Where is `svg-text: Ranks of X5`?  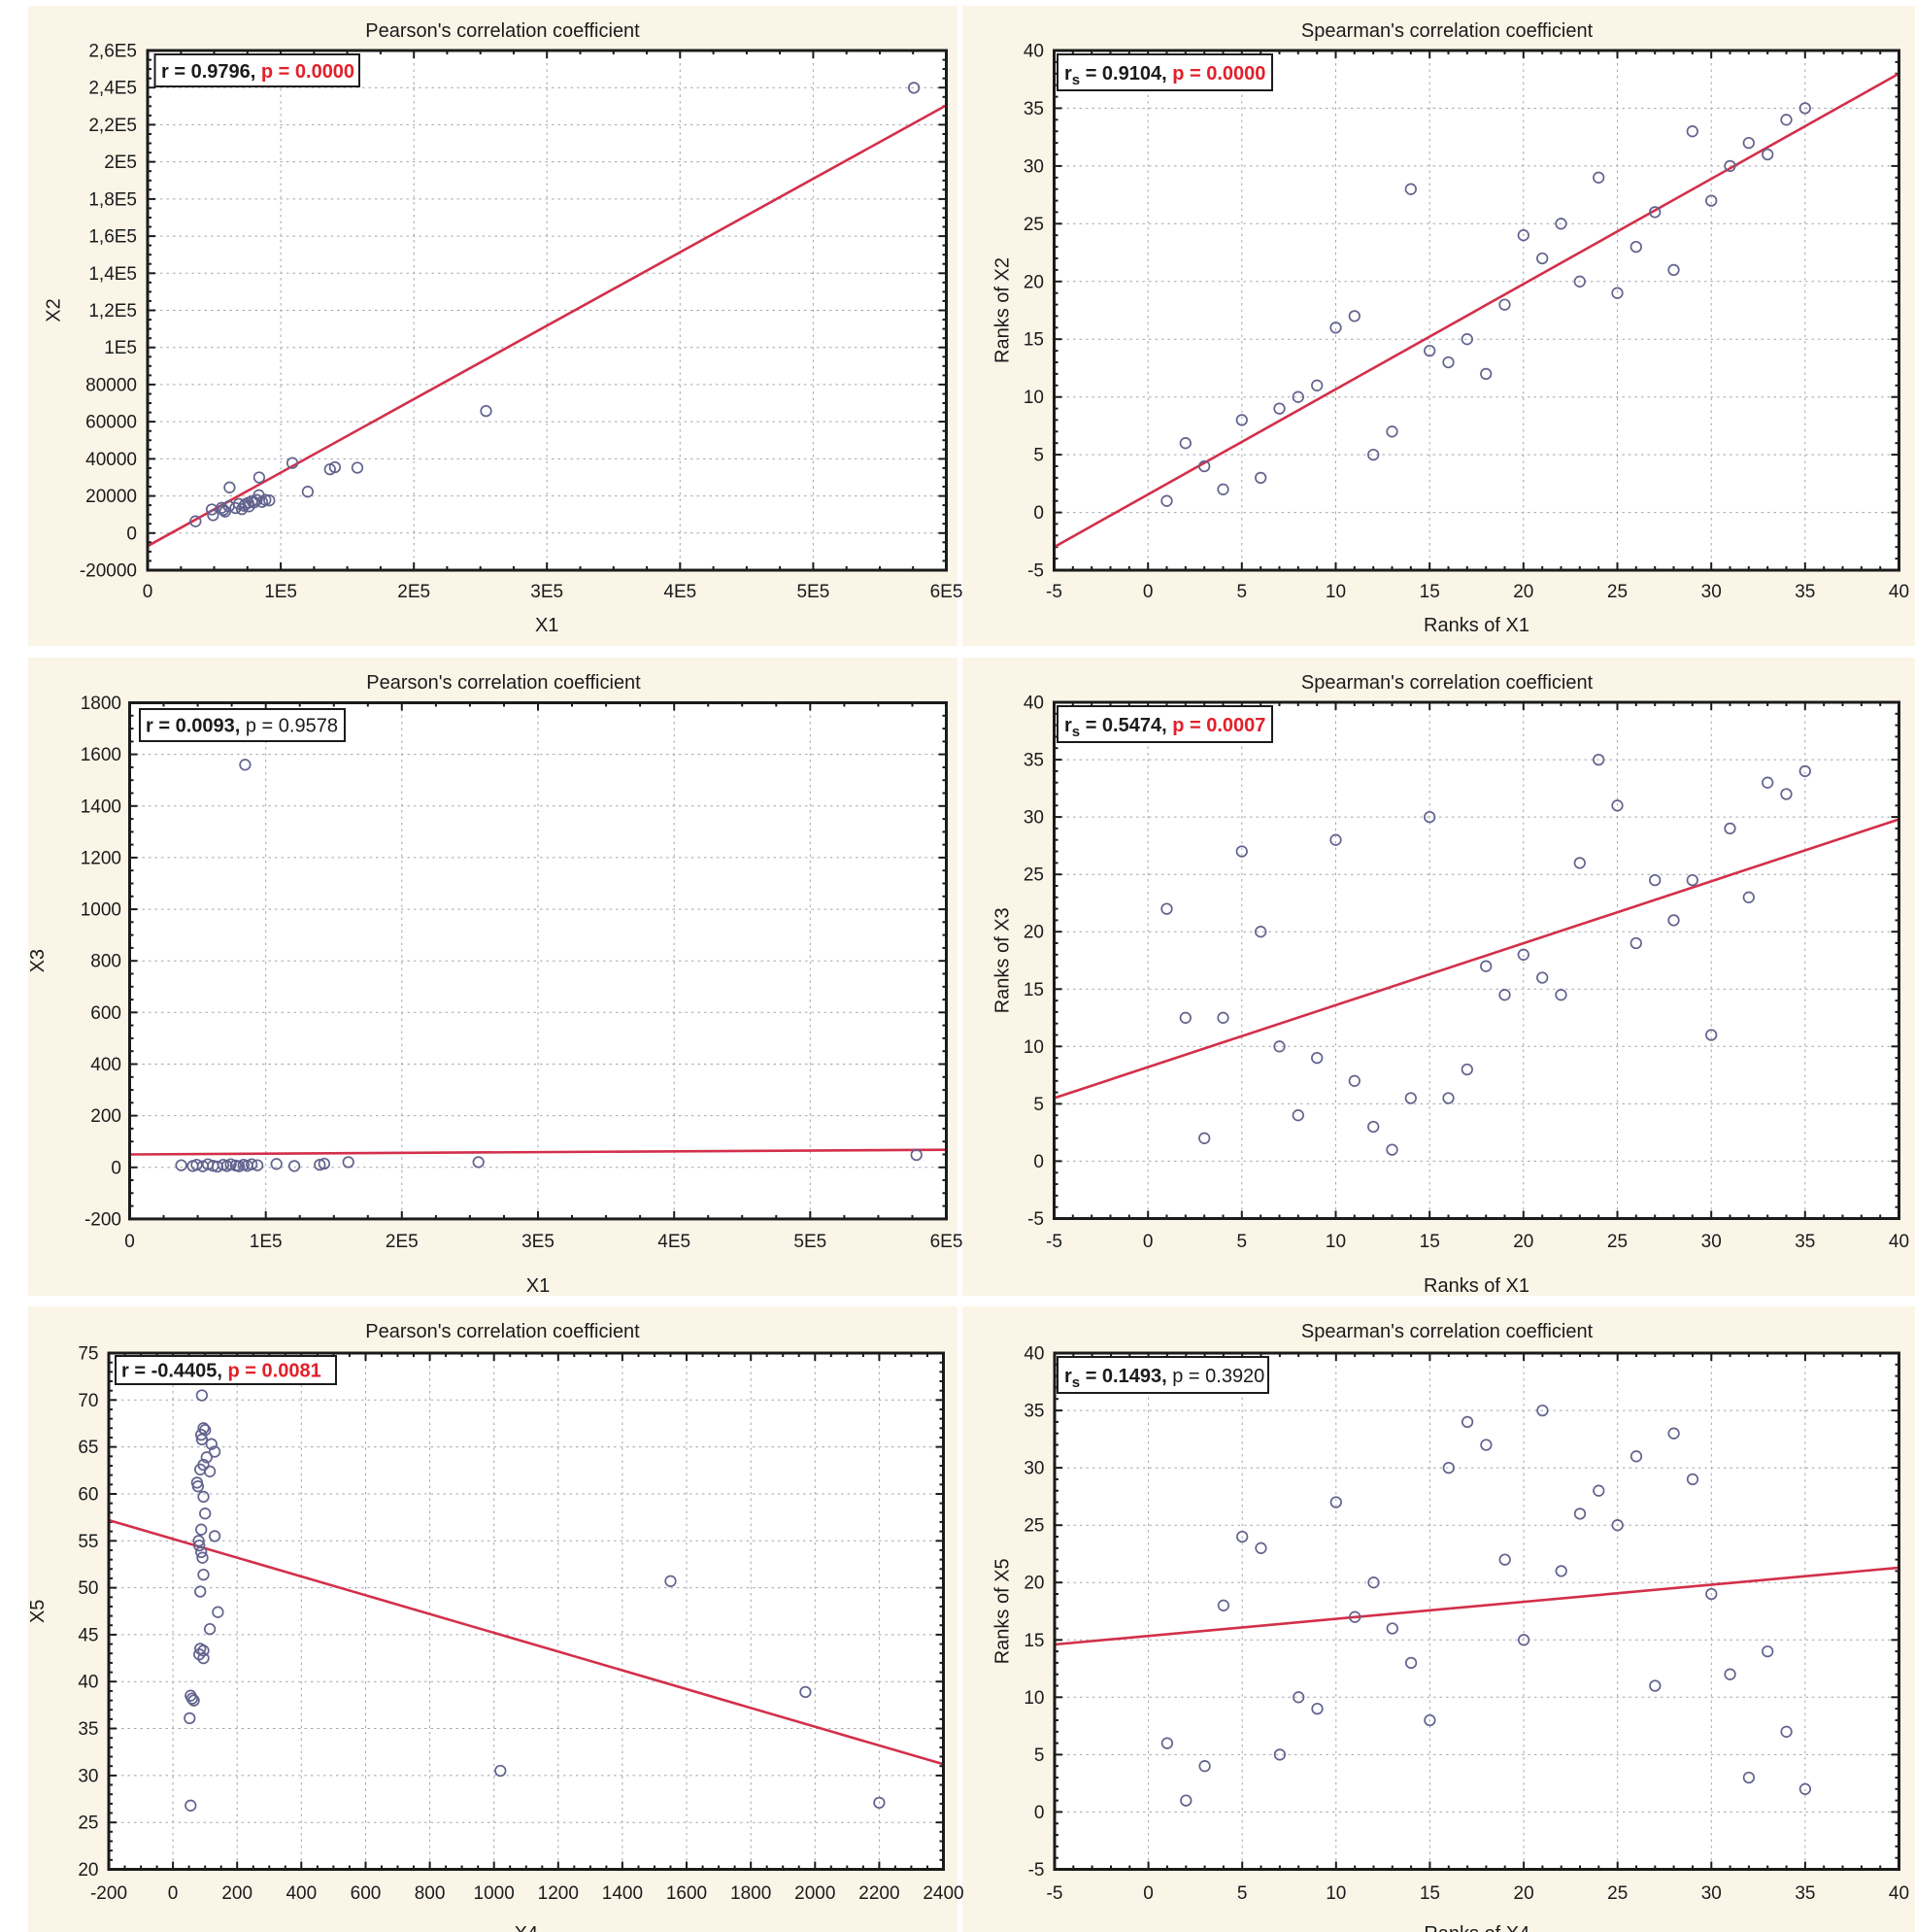 svg-text: Ranks of X5 is located at coordinates (1003, 1611).